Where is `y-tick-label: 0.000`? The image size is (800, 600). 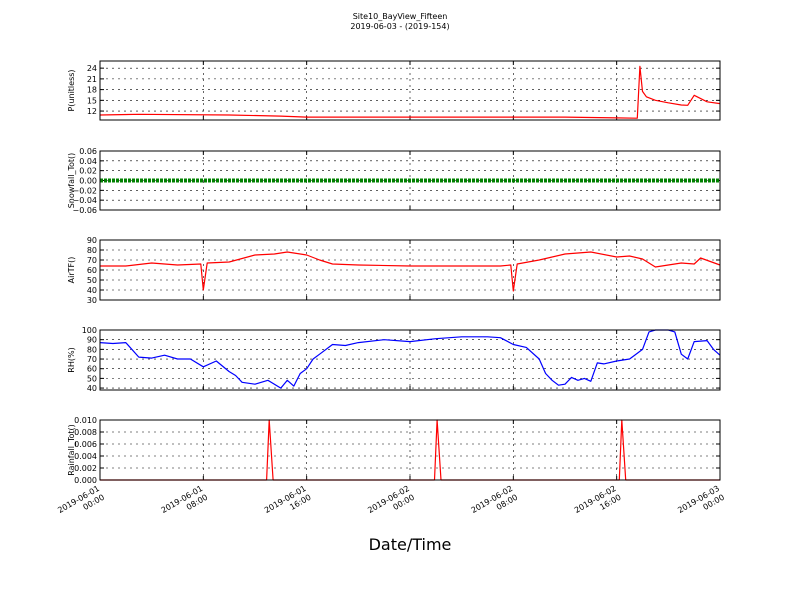
y-tick-label: 0.000 is located at coordinates (85, 480).